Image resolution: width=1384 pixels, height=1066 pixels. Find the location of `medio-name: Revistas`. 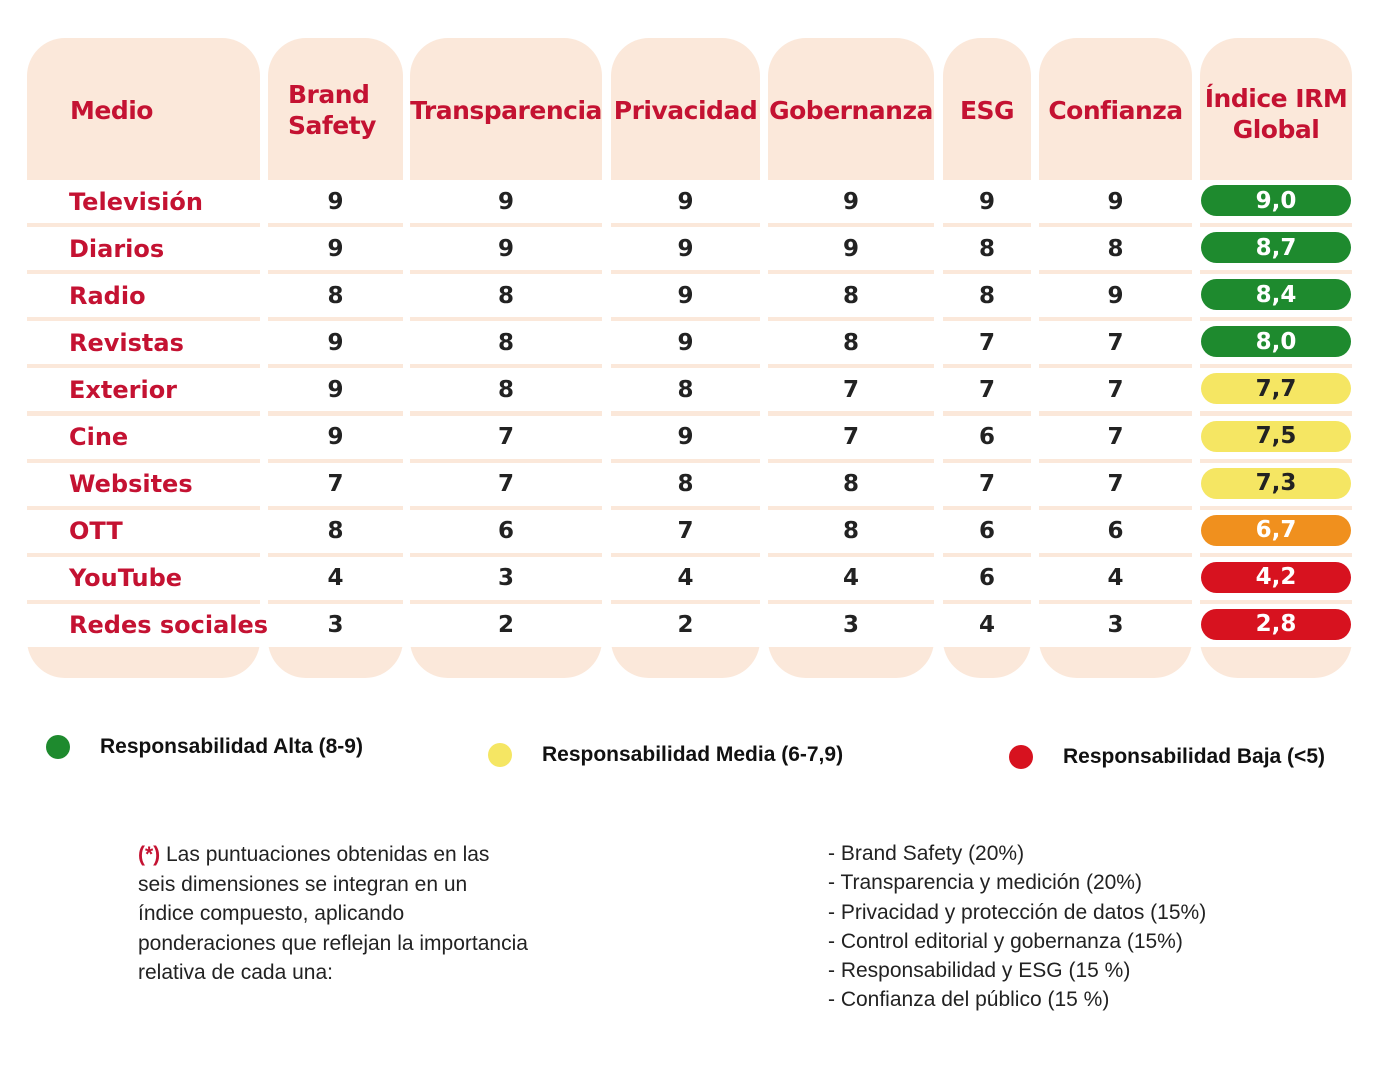

medio-name: Revistas is located at coordinates (126, 342).